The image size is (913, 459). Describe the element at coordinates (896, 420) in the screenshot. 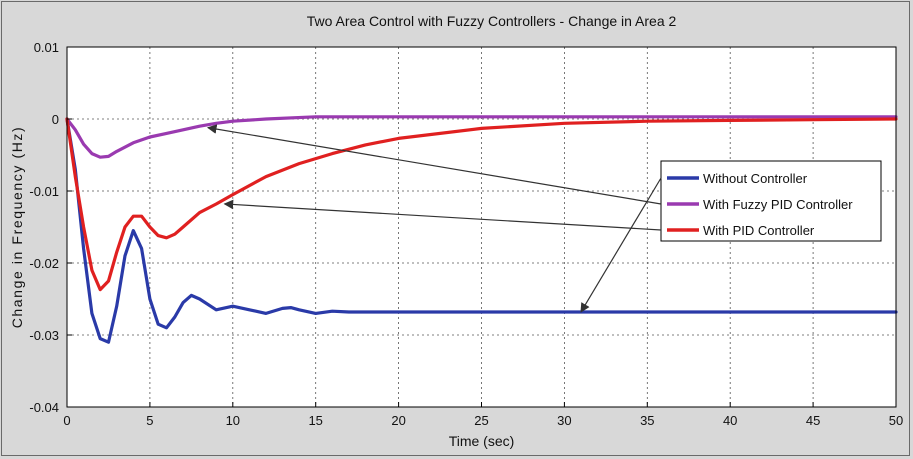

I see `x-tick-label: 50` at that location.